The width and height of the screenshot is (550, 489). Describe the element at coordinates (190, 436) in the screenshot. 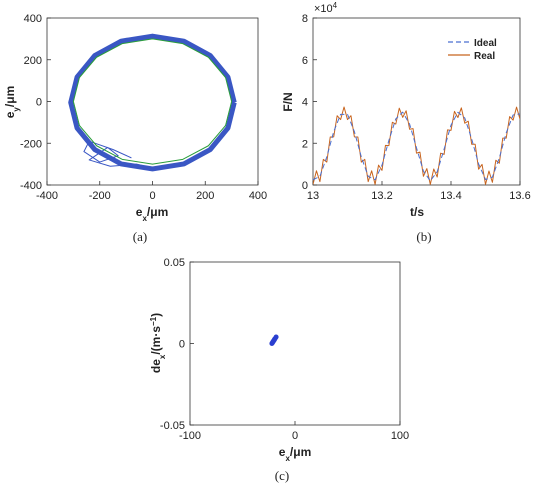

I see `x-tick-label: -100` at that location.